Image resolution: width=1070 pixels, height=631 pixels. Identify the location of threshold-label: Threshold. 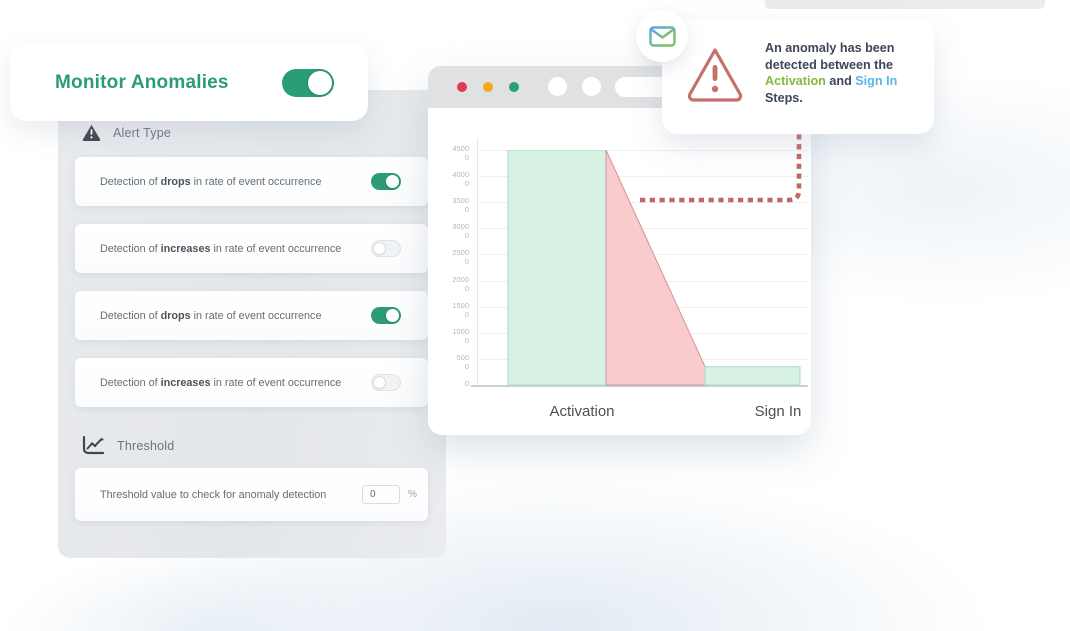
(146, 445).